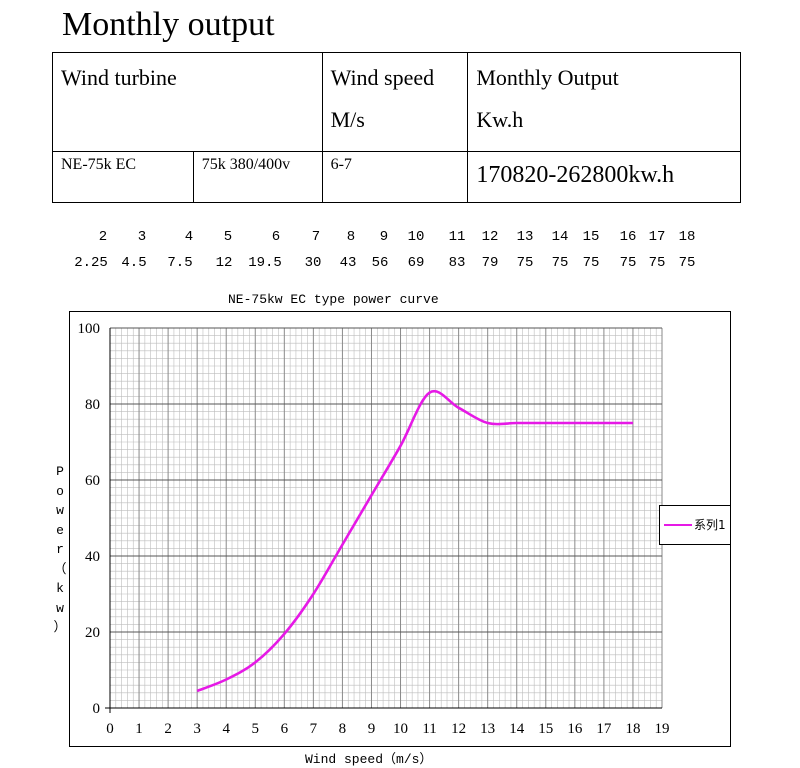 The height and width of the screenshot is (768, 800). I want to click on x-tick-label: 19, so click(662, 729).